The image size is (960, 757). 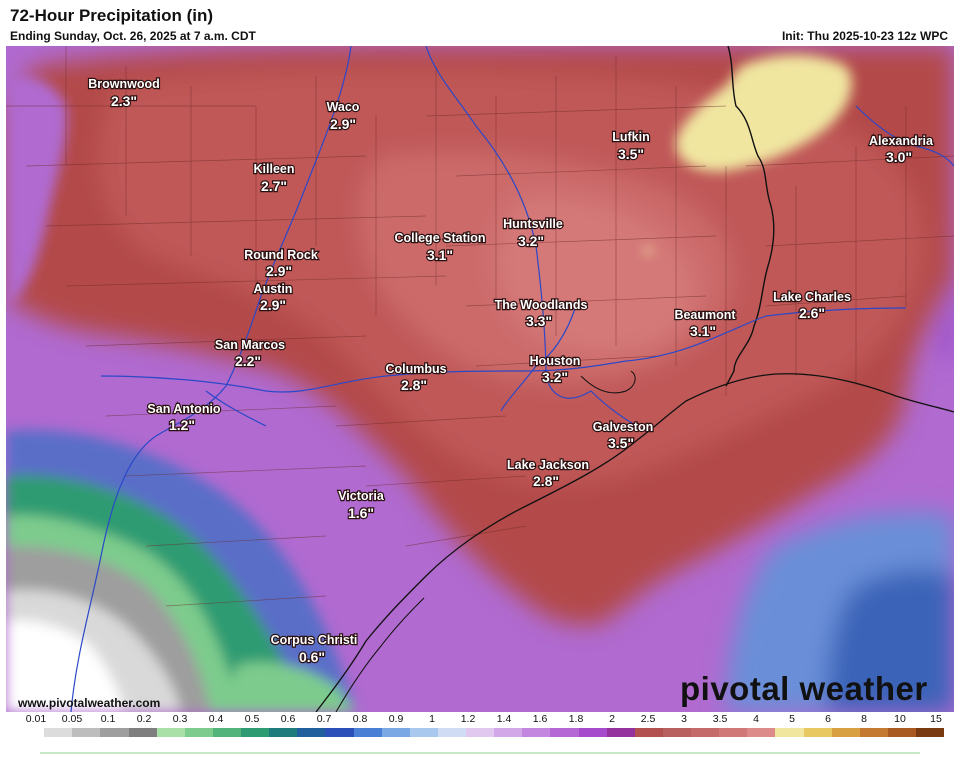 What do you see at coordinates (314, 640) in the screenshot?
I see `svg-text: Corpus Christi` at bounding box center [314, 640].